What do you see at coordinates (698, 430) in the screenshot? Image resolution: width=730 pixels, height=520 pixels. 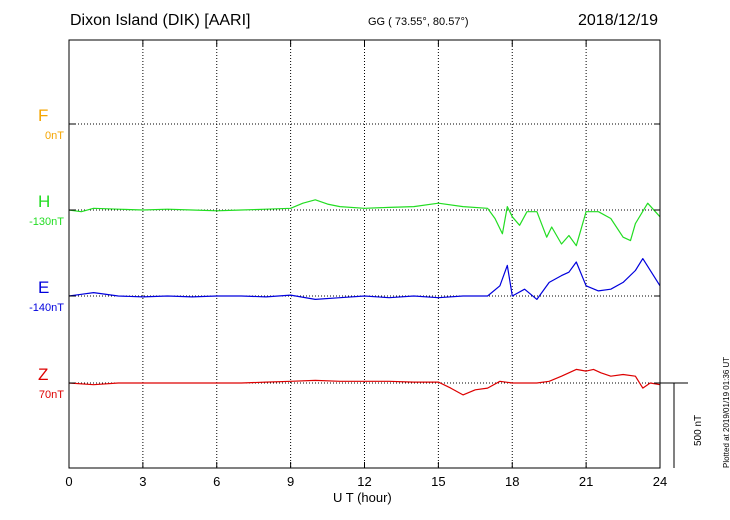 I see `scale-bar-label: 500 nT` at bounding box center [698, 430].